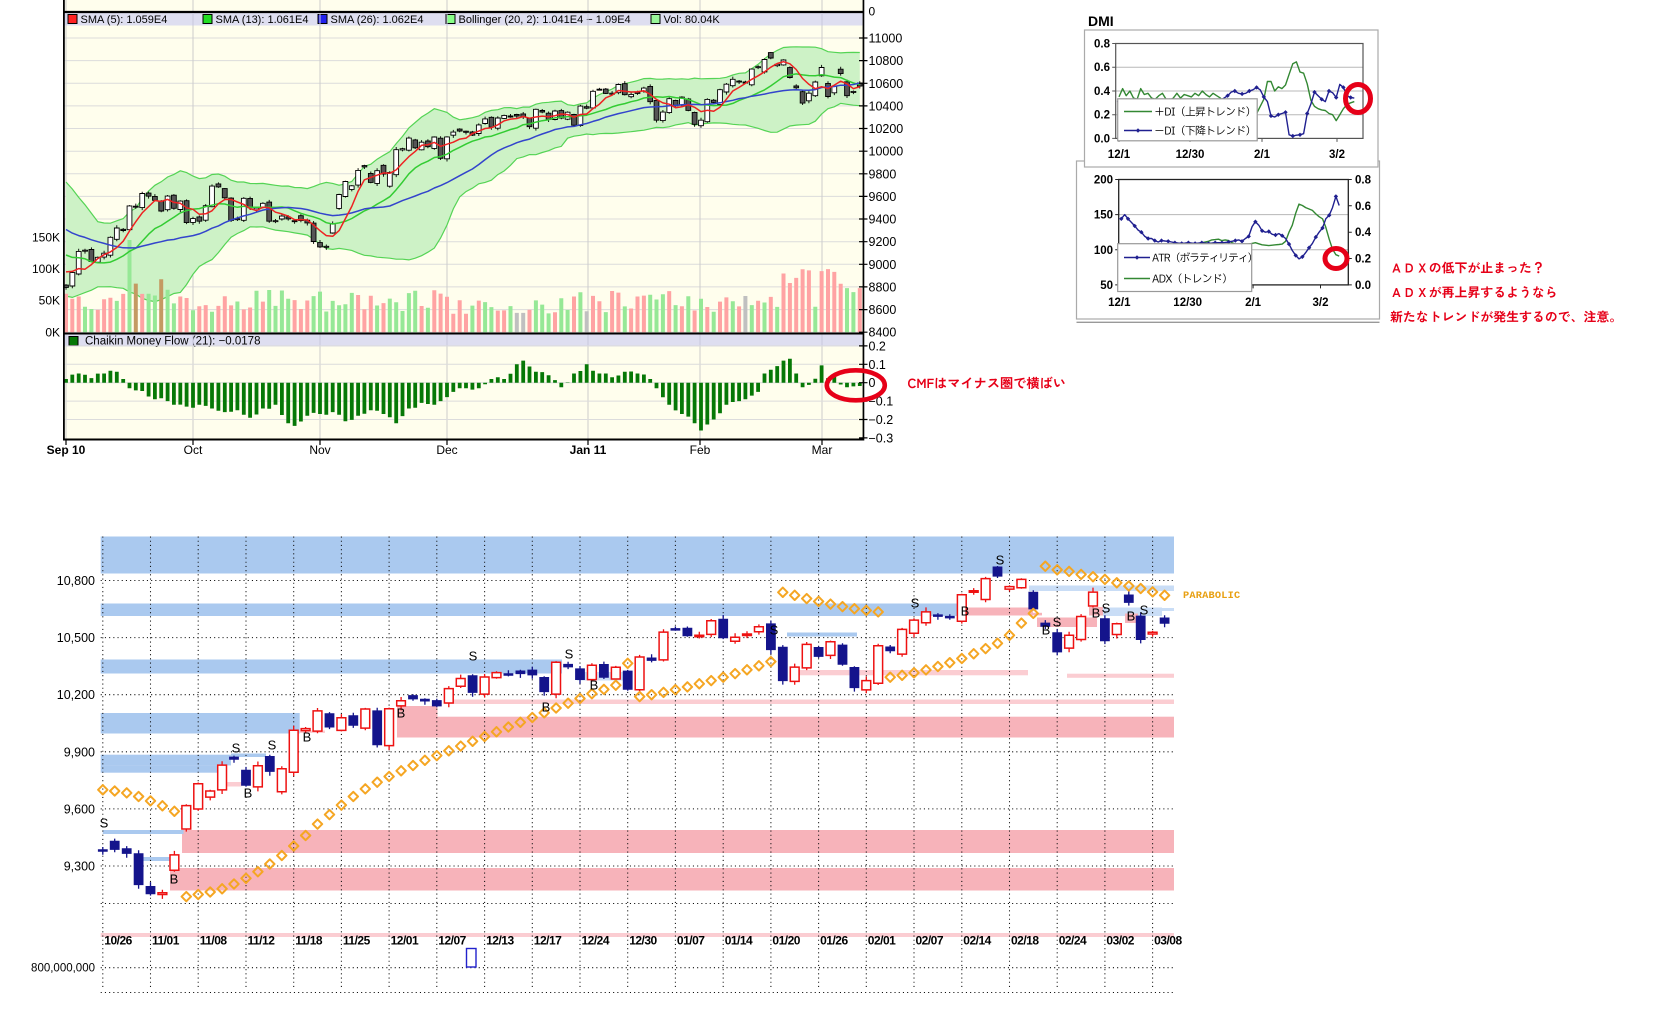 The height and width of the screenshot is (1032, 1664). I want to click on svg-text: 9,900, so click(79, 752).